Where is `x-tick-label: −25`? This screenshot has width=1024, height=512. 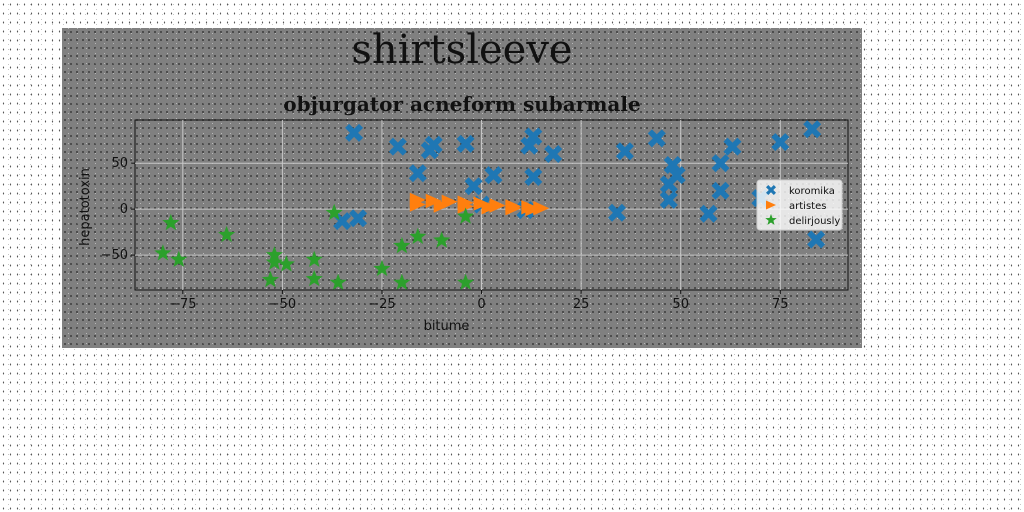
x-tick-label: −25 is located at coordinates (381, 304).